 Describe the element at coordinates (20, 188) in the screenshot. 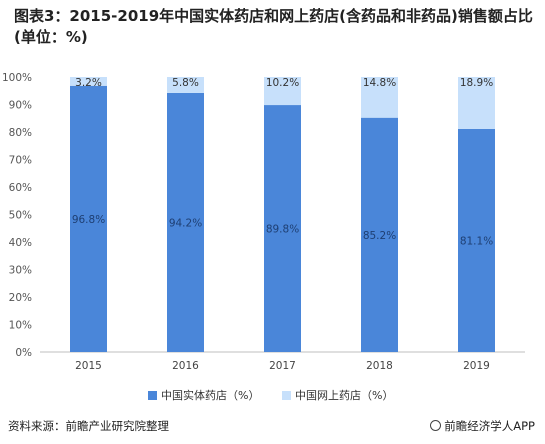

I see `y-tick-label: 60%` at that location.